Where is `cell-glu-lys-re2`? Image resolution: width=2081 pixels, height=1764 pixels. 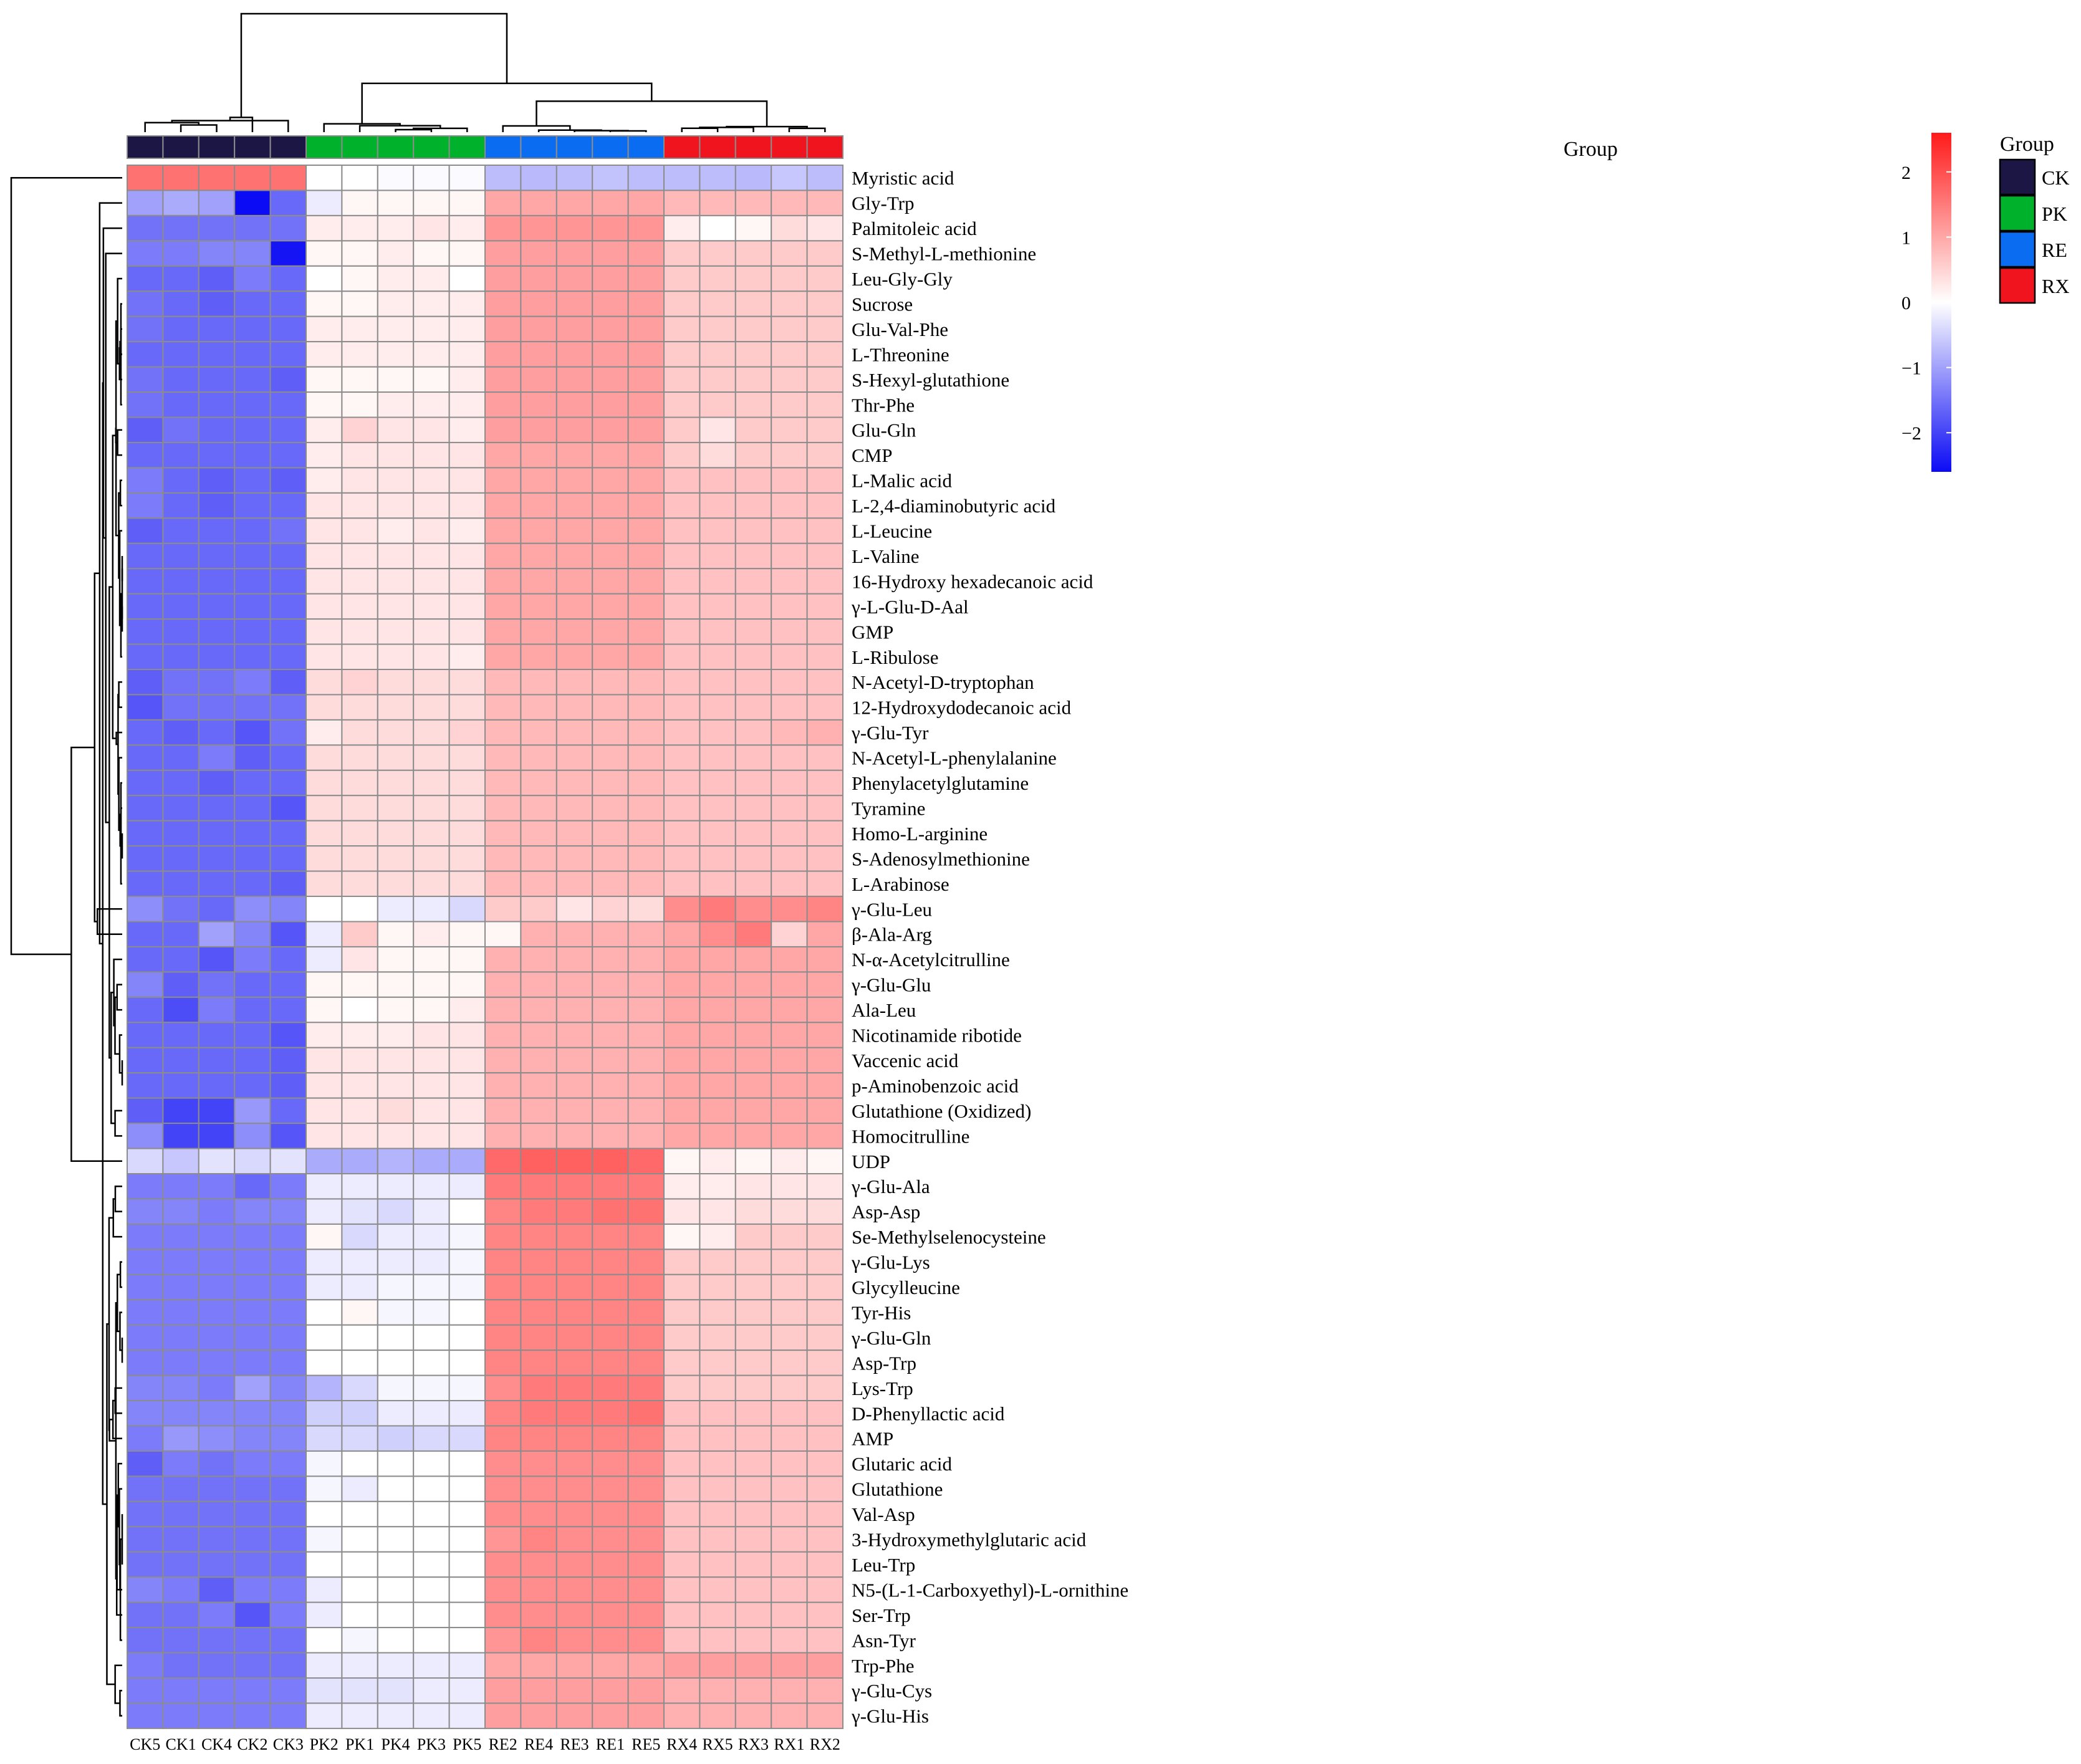
cell-glu-lys-re2 is located at coordinates (503, 1262).